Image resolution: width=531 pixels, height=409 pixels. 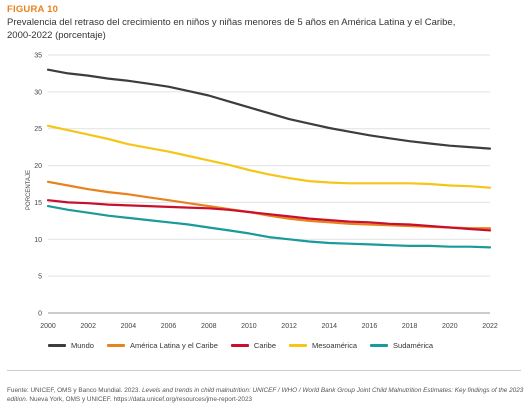 I want to click on x-tick-label: 2020, so click(x=450, y=326).